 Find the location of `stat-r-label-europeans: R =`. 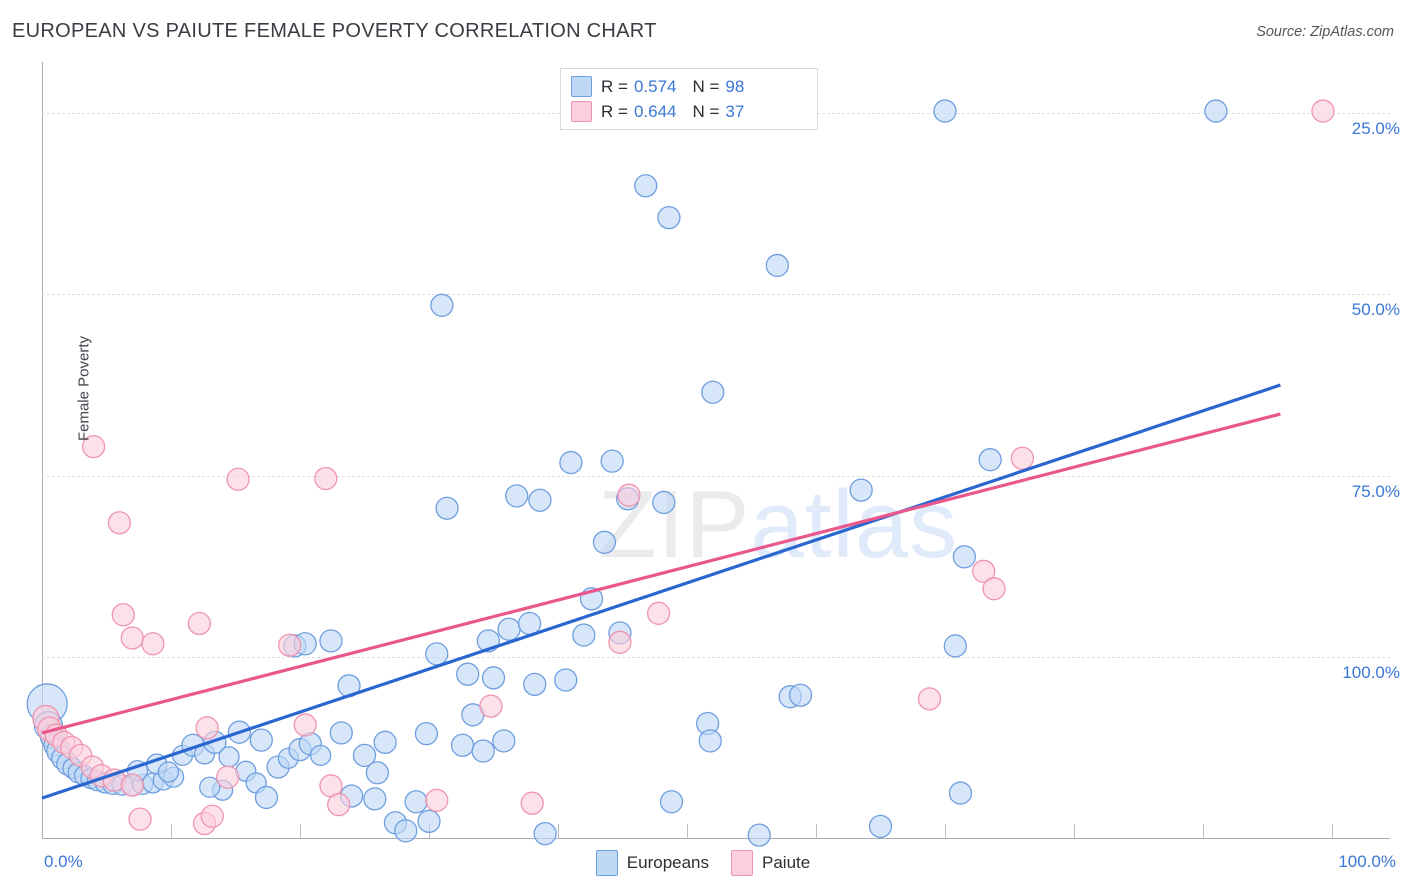

stat-r-label-europeans: R = is located at coordinates (614, 86).